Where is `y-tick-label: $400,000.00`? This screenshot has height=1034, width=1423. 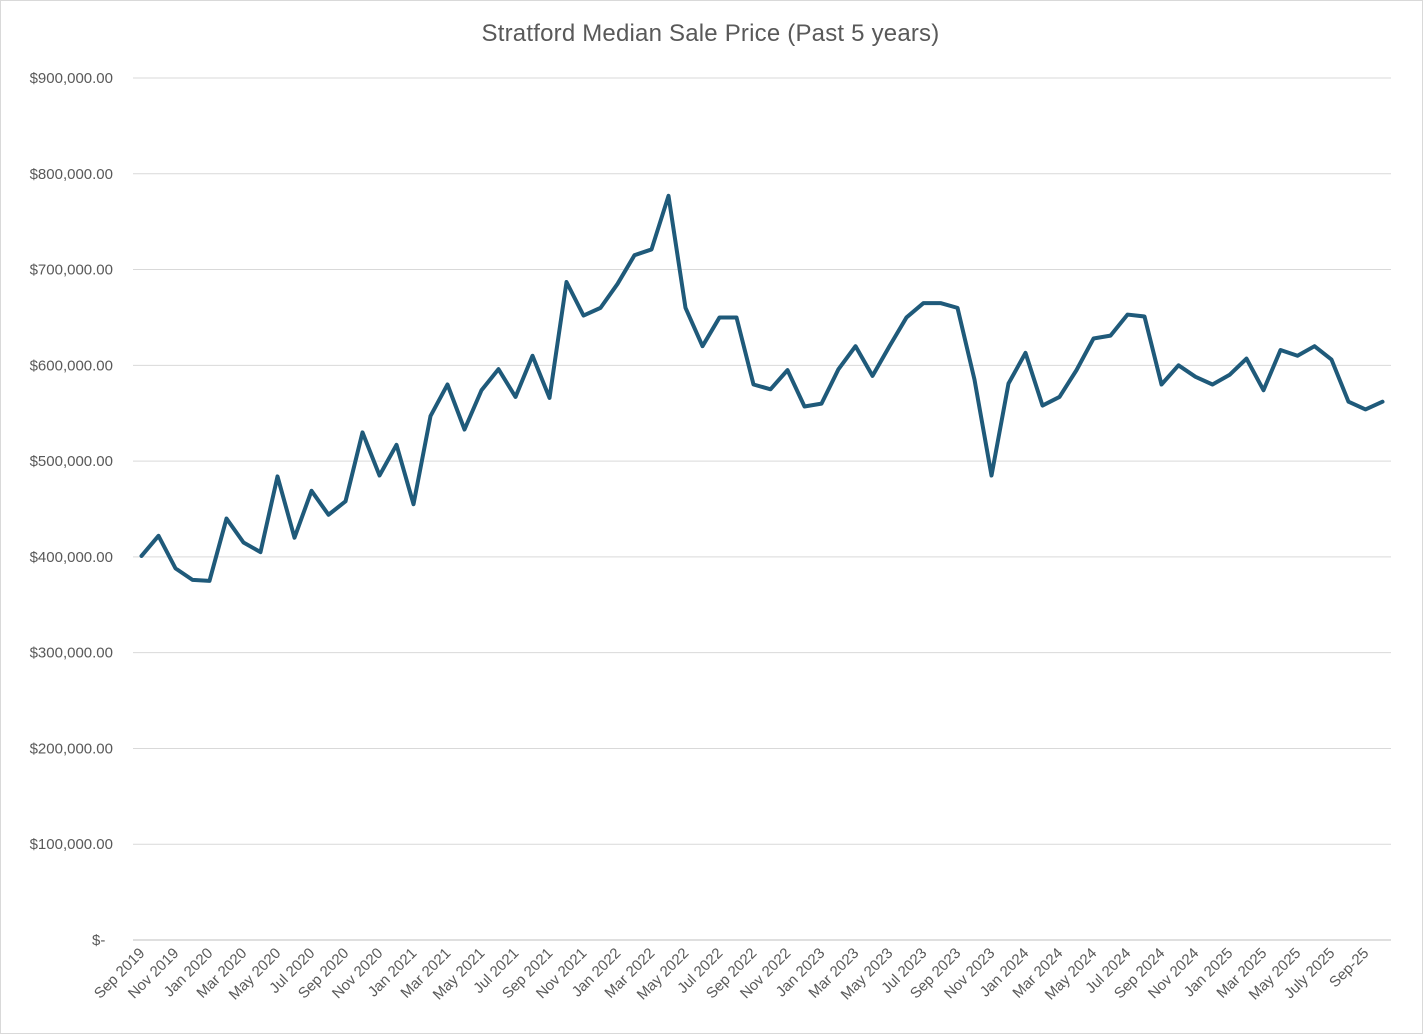 y-tick-label: $400,000.00 is located at coordinates (71, 557).